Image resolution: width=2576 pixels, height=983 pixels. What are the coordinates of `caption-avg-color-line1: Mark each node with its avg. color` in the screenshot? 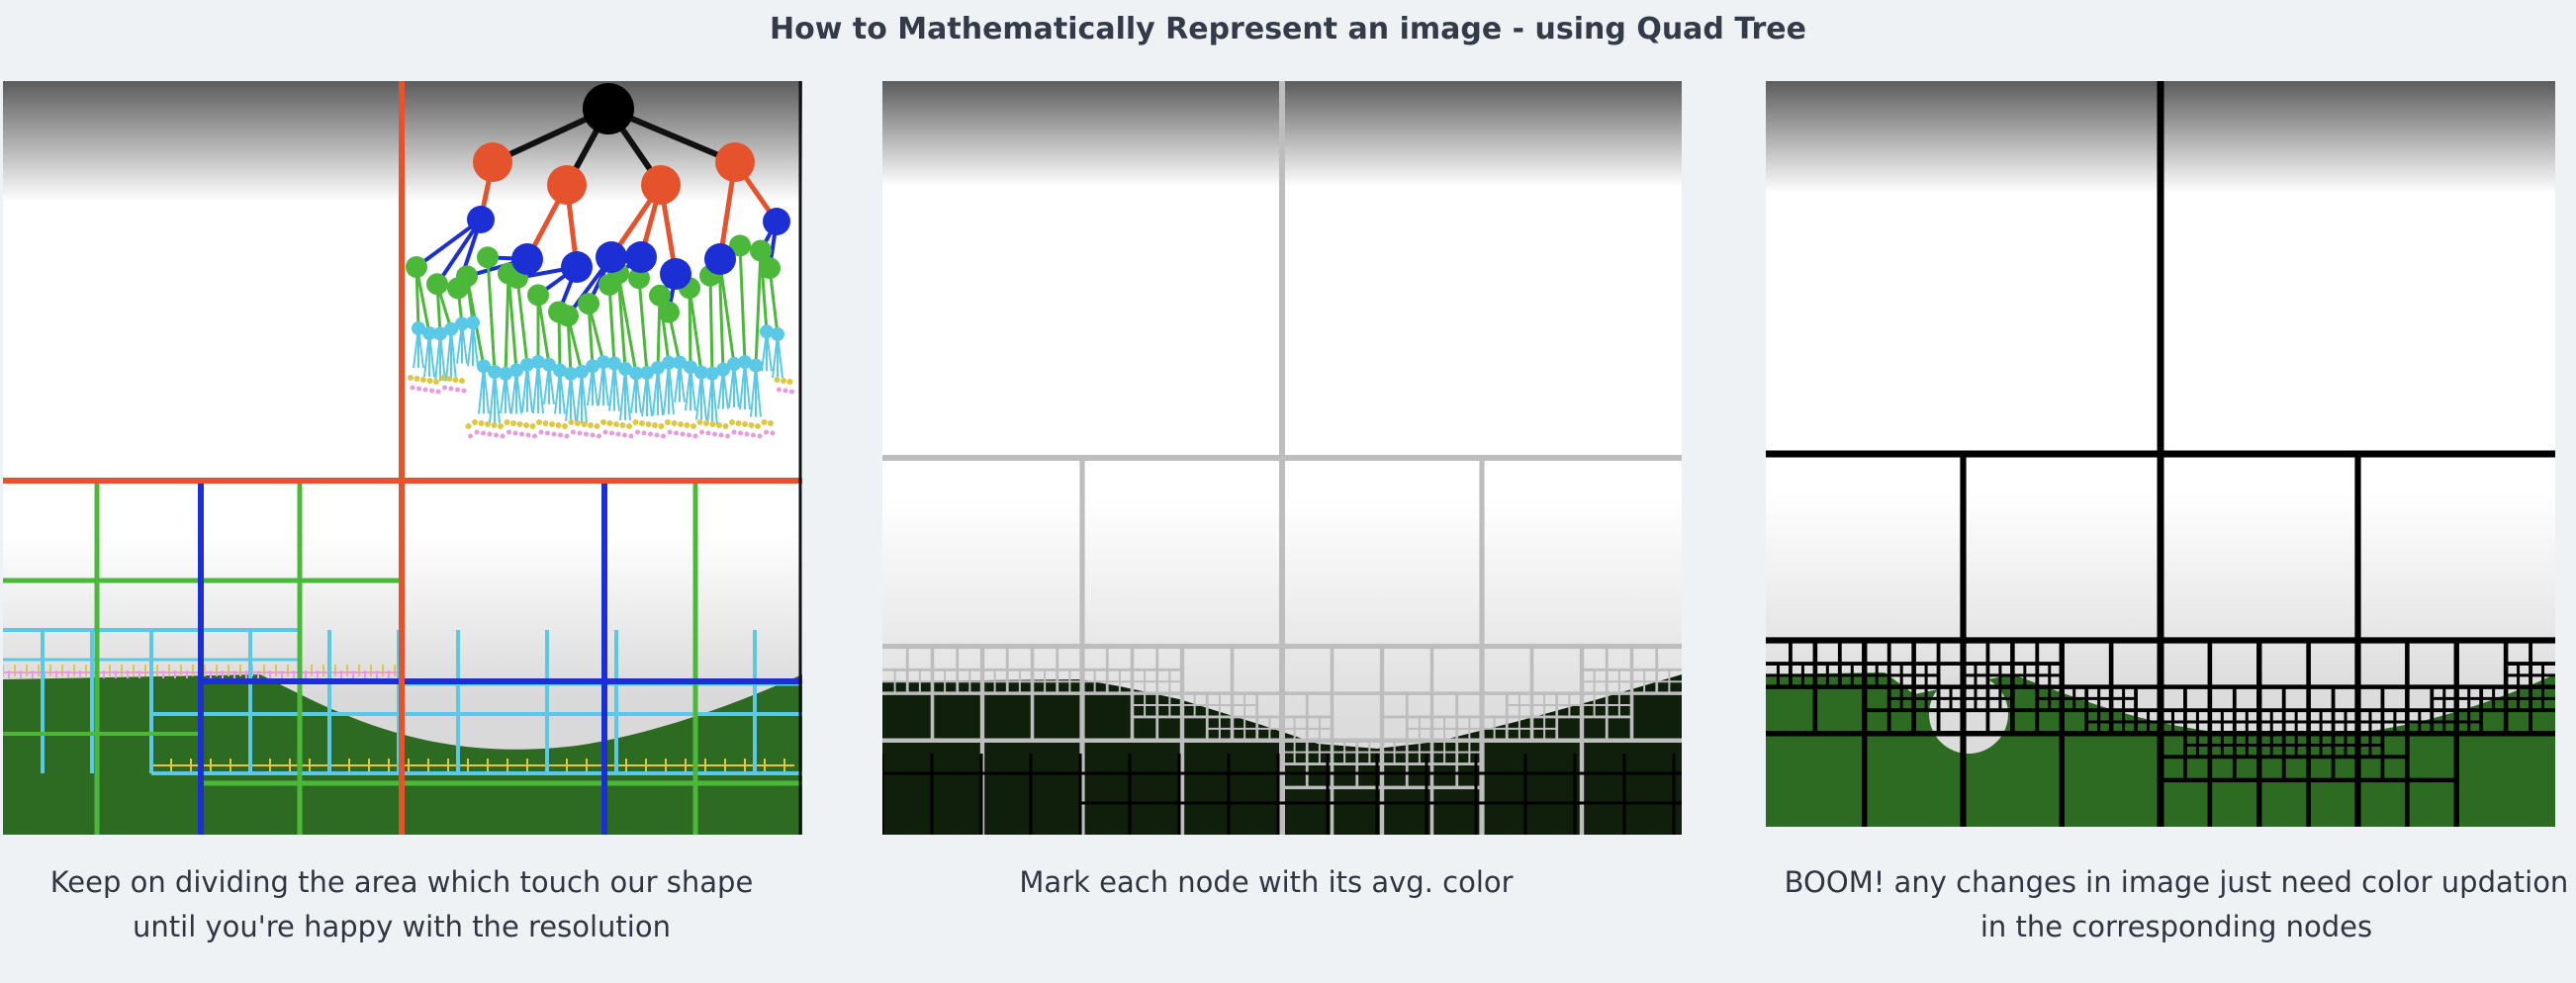 It's located at (1267, 882).